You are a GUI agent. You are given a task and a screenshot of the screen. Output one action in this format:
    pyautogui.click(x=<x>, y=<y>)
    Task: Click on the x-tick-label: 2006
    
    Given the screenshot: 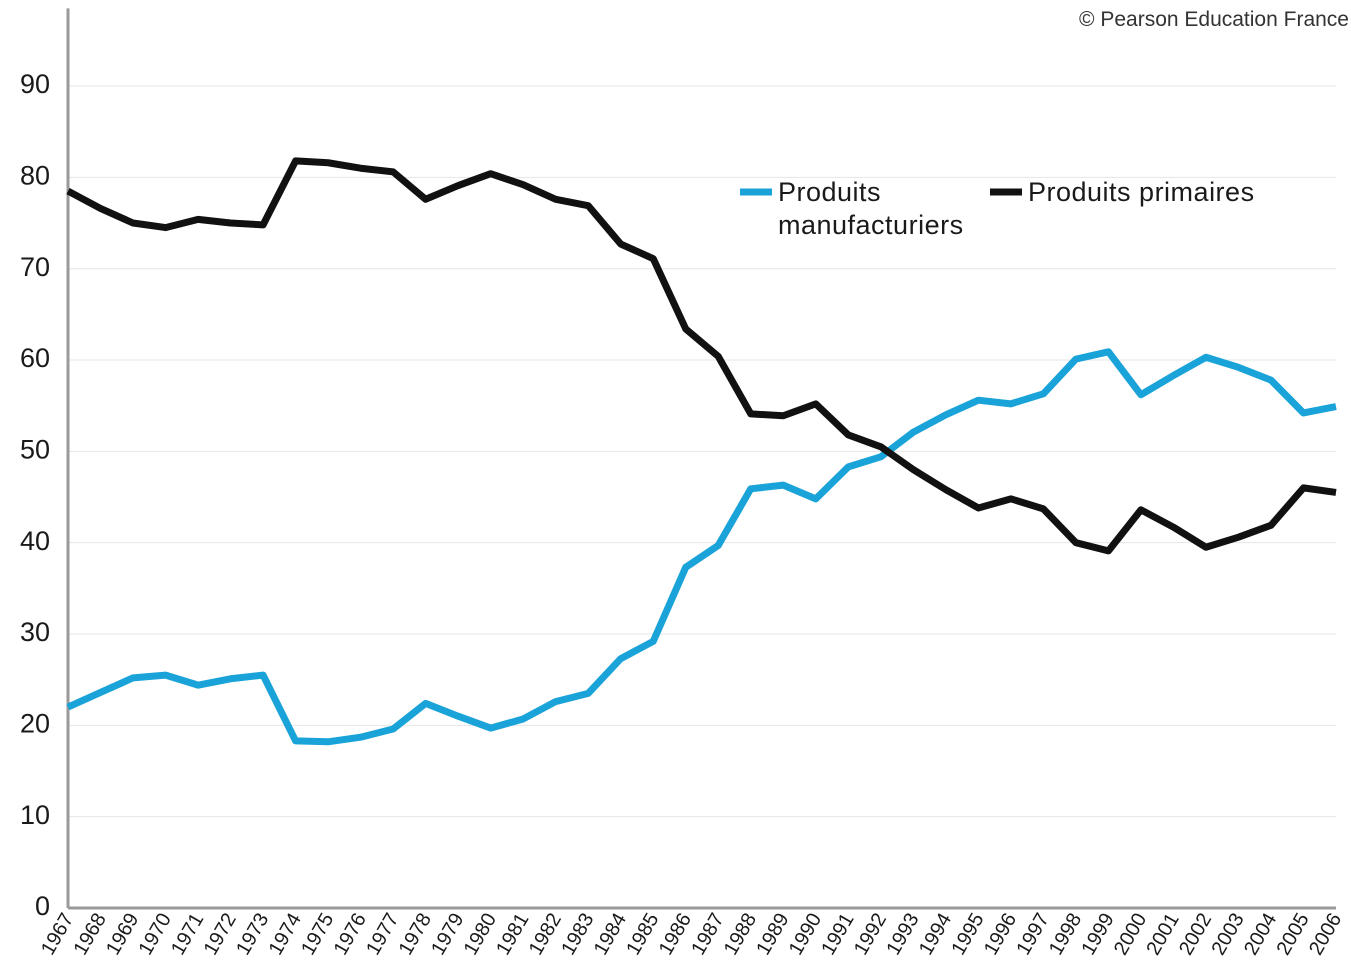 What is the action you would take?
    pyautogui.click(x=1325, y=935)
    